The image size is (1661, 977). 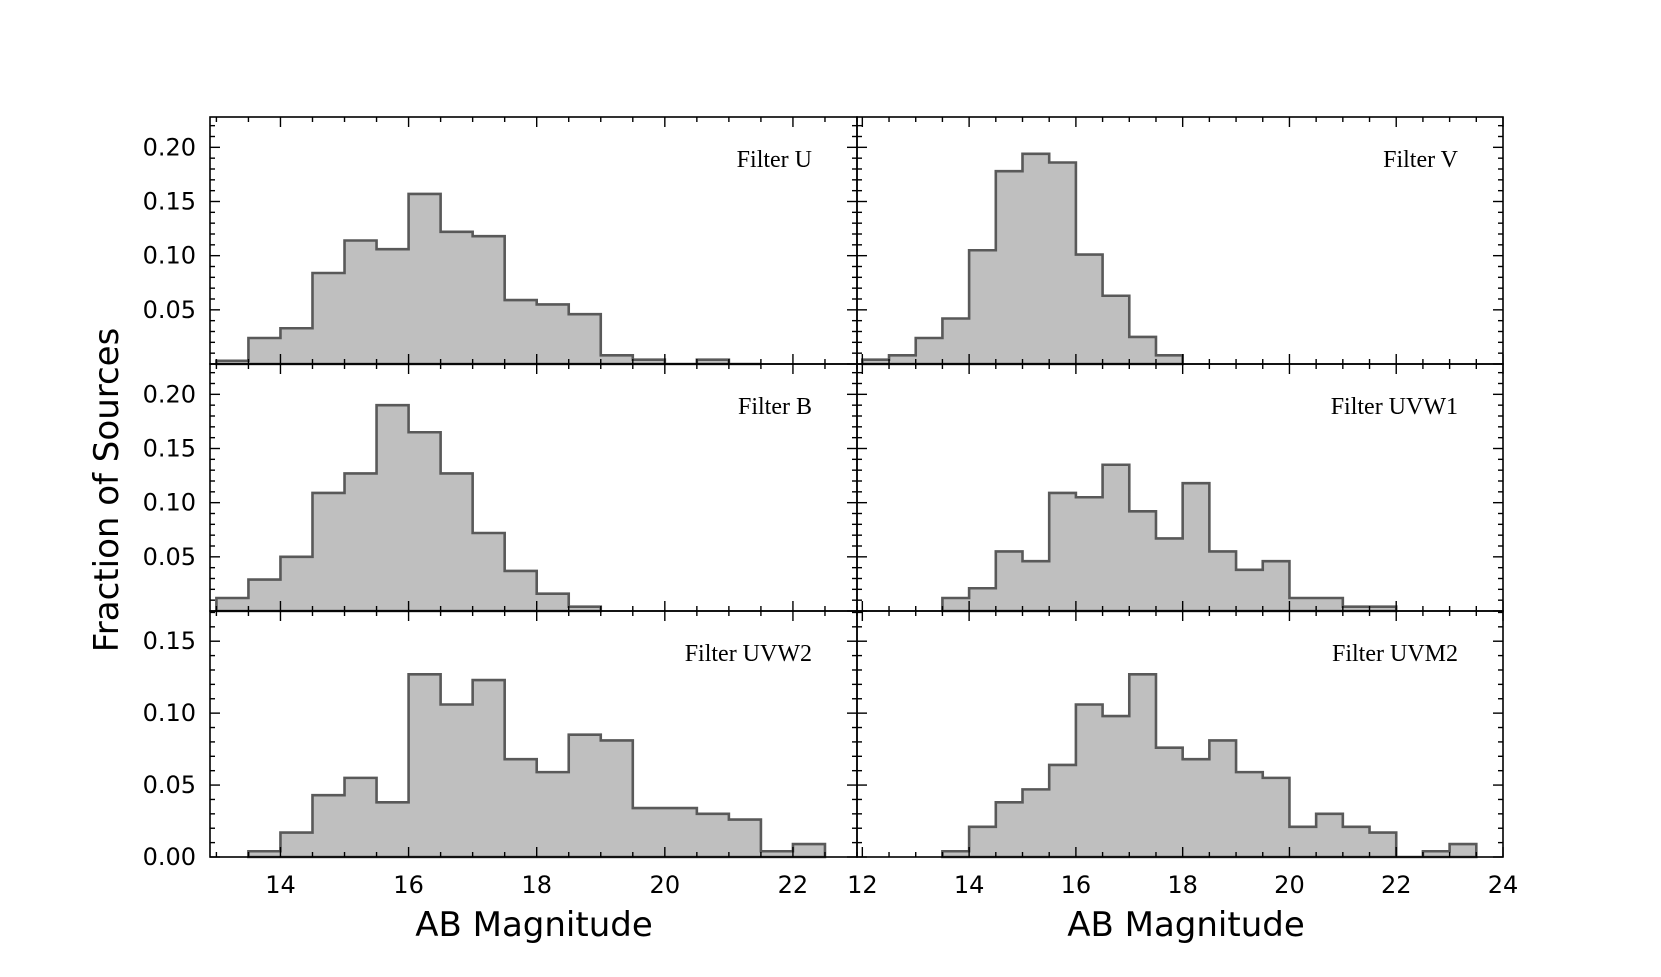 I want to click on panel-filter-b: 0.05 0.10 0.15 0.20 Filter B, so click(x=500, y=488).